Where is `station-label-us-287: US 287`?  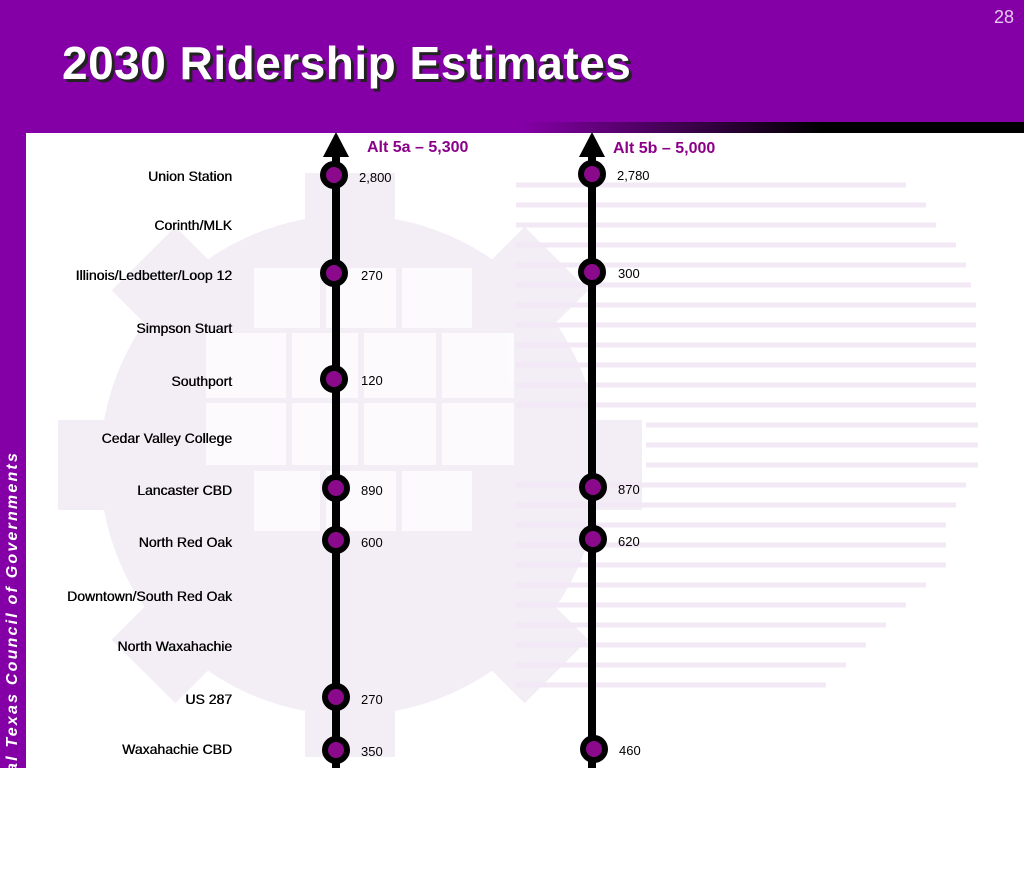
station-label-us-287: US 287 is located at coordinates (208, 699).